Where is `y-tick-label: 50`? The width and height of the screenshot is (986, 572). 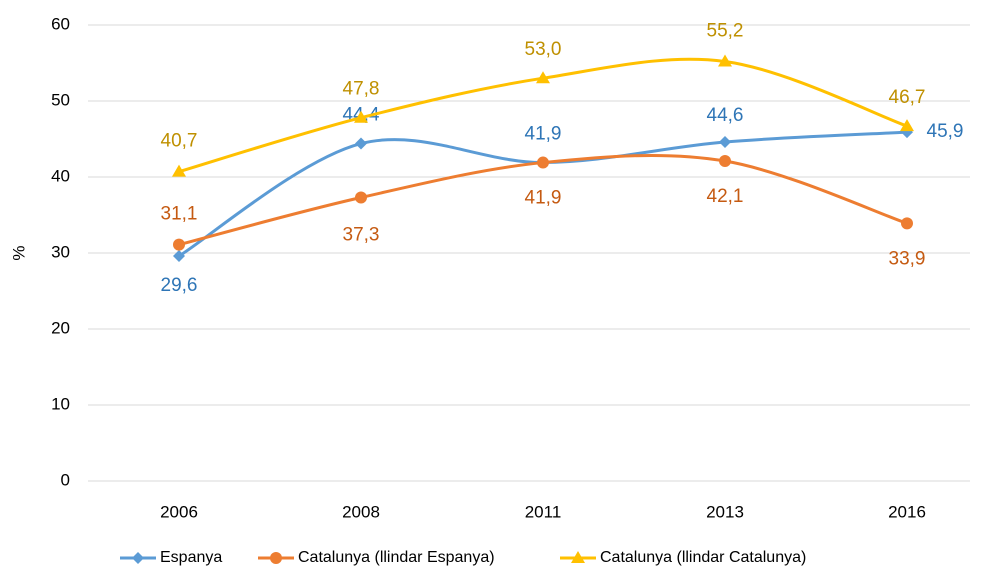 y-tick-label: 50 is located at coordinates (60, 99).